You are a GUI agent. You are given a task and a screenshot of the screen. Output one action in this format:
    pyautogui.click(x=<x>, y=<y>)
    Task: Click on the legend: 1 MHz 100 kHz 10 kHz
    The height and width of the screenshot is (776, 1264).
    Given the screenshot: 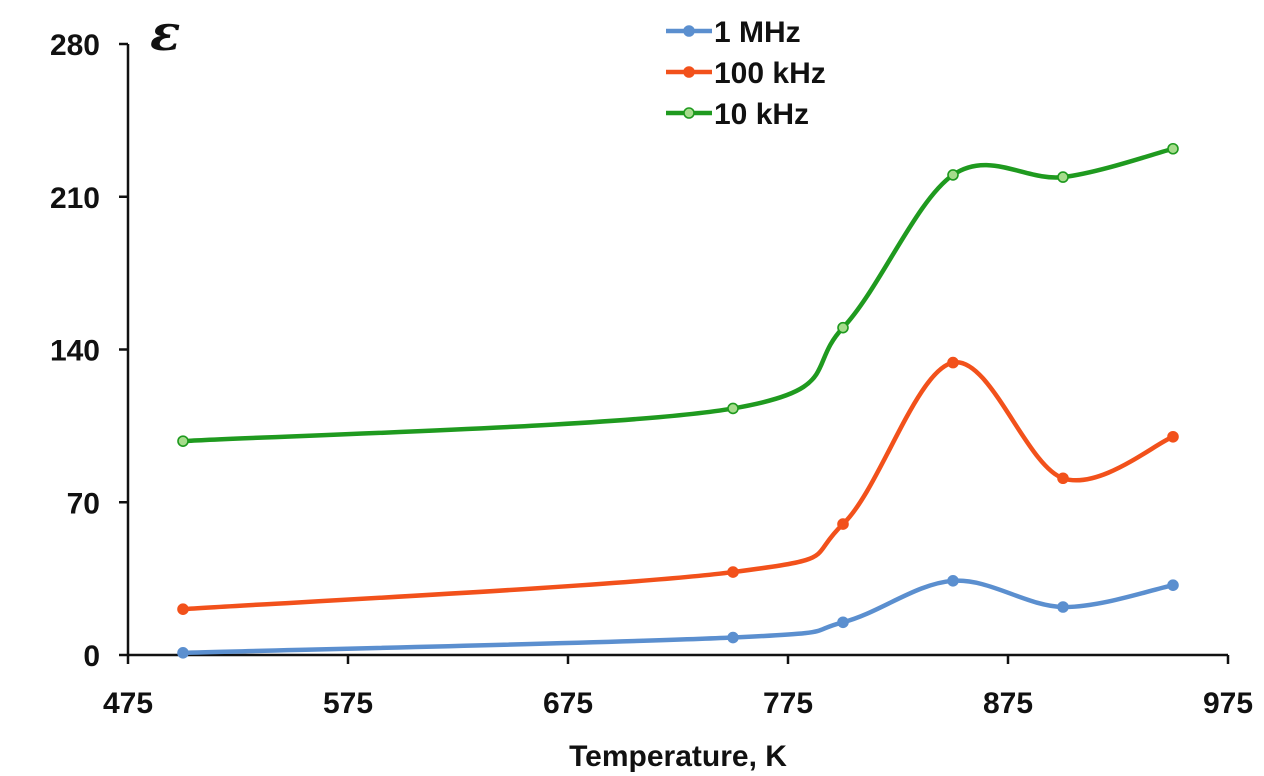 What is the action you would take?
    pyautogui.click(x=746, y=73)
    